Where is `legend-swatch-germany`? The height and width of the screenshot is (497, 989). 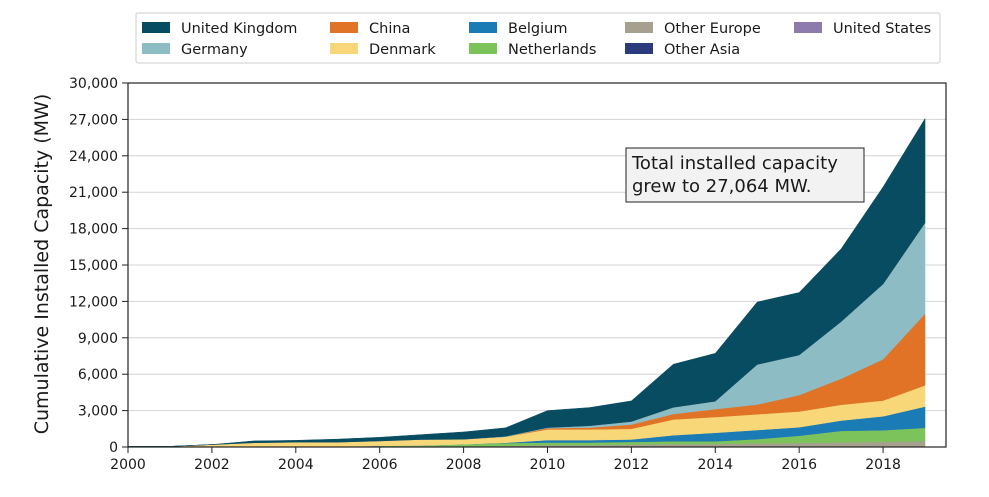 legend-swatch-germany is located at coordinates (156, 48).